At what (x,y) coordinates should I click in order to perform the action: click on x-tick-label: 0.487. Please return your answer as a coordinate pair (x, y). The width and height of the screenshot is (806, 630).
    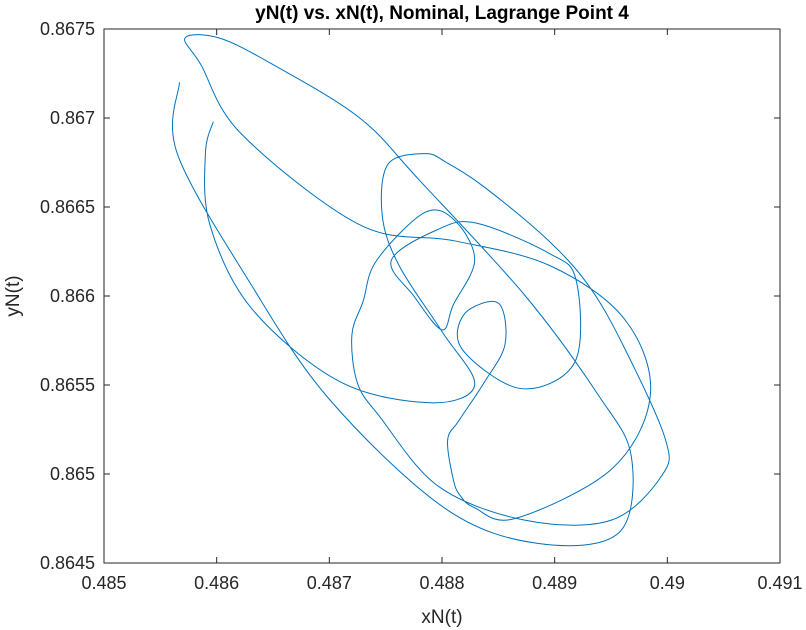
    Looking at the image, I should click on (329, 583).